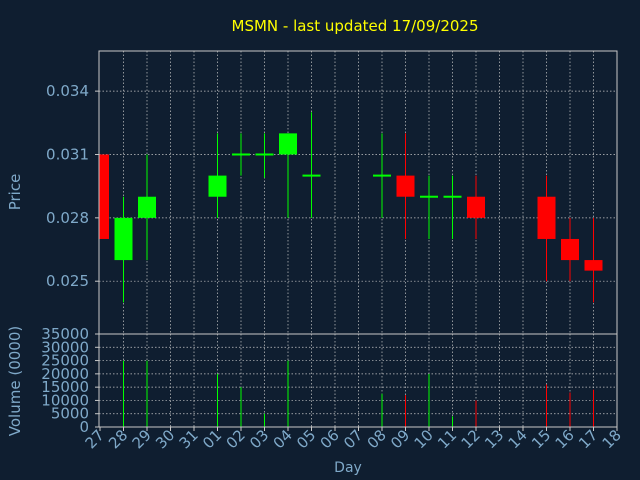  Describe the element at coordinates (67, 281) in the screenshot. I see `price-ytick-label: 0.025` at that location.